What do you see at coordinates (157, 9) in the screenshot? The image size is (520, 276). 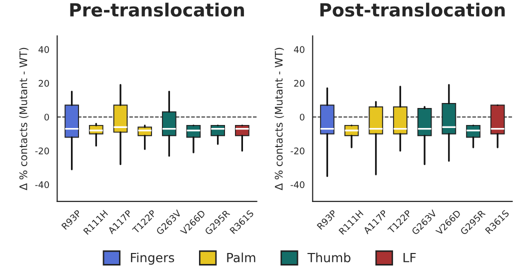 I see `chart-title: Pre-translocation` at bounding box center [157, 9].